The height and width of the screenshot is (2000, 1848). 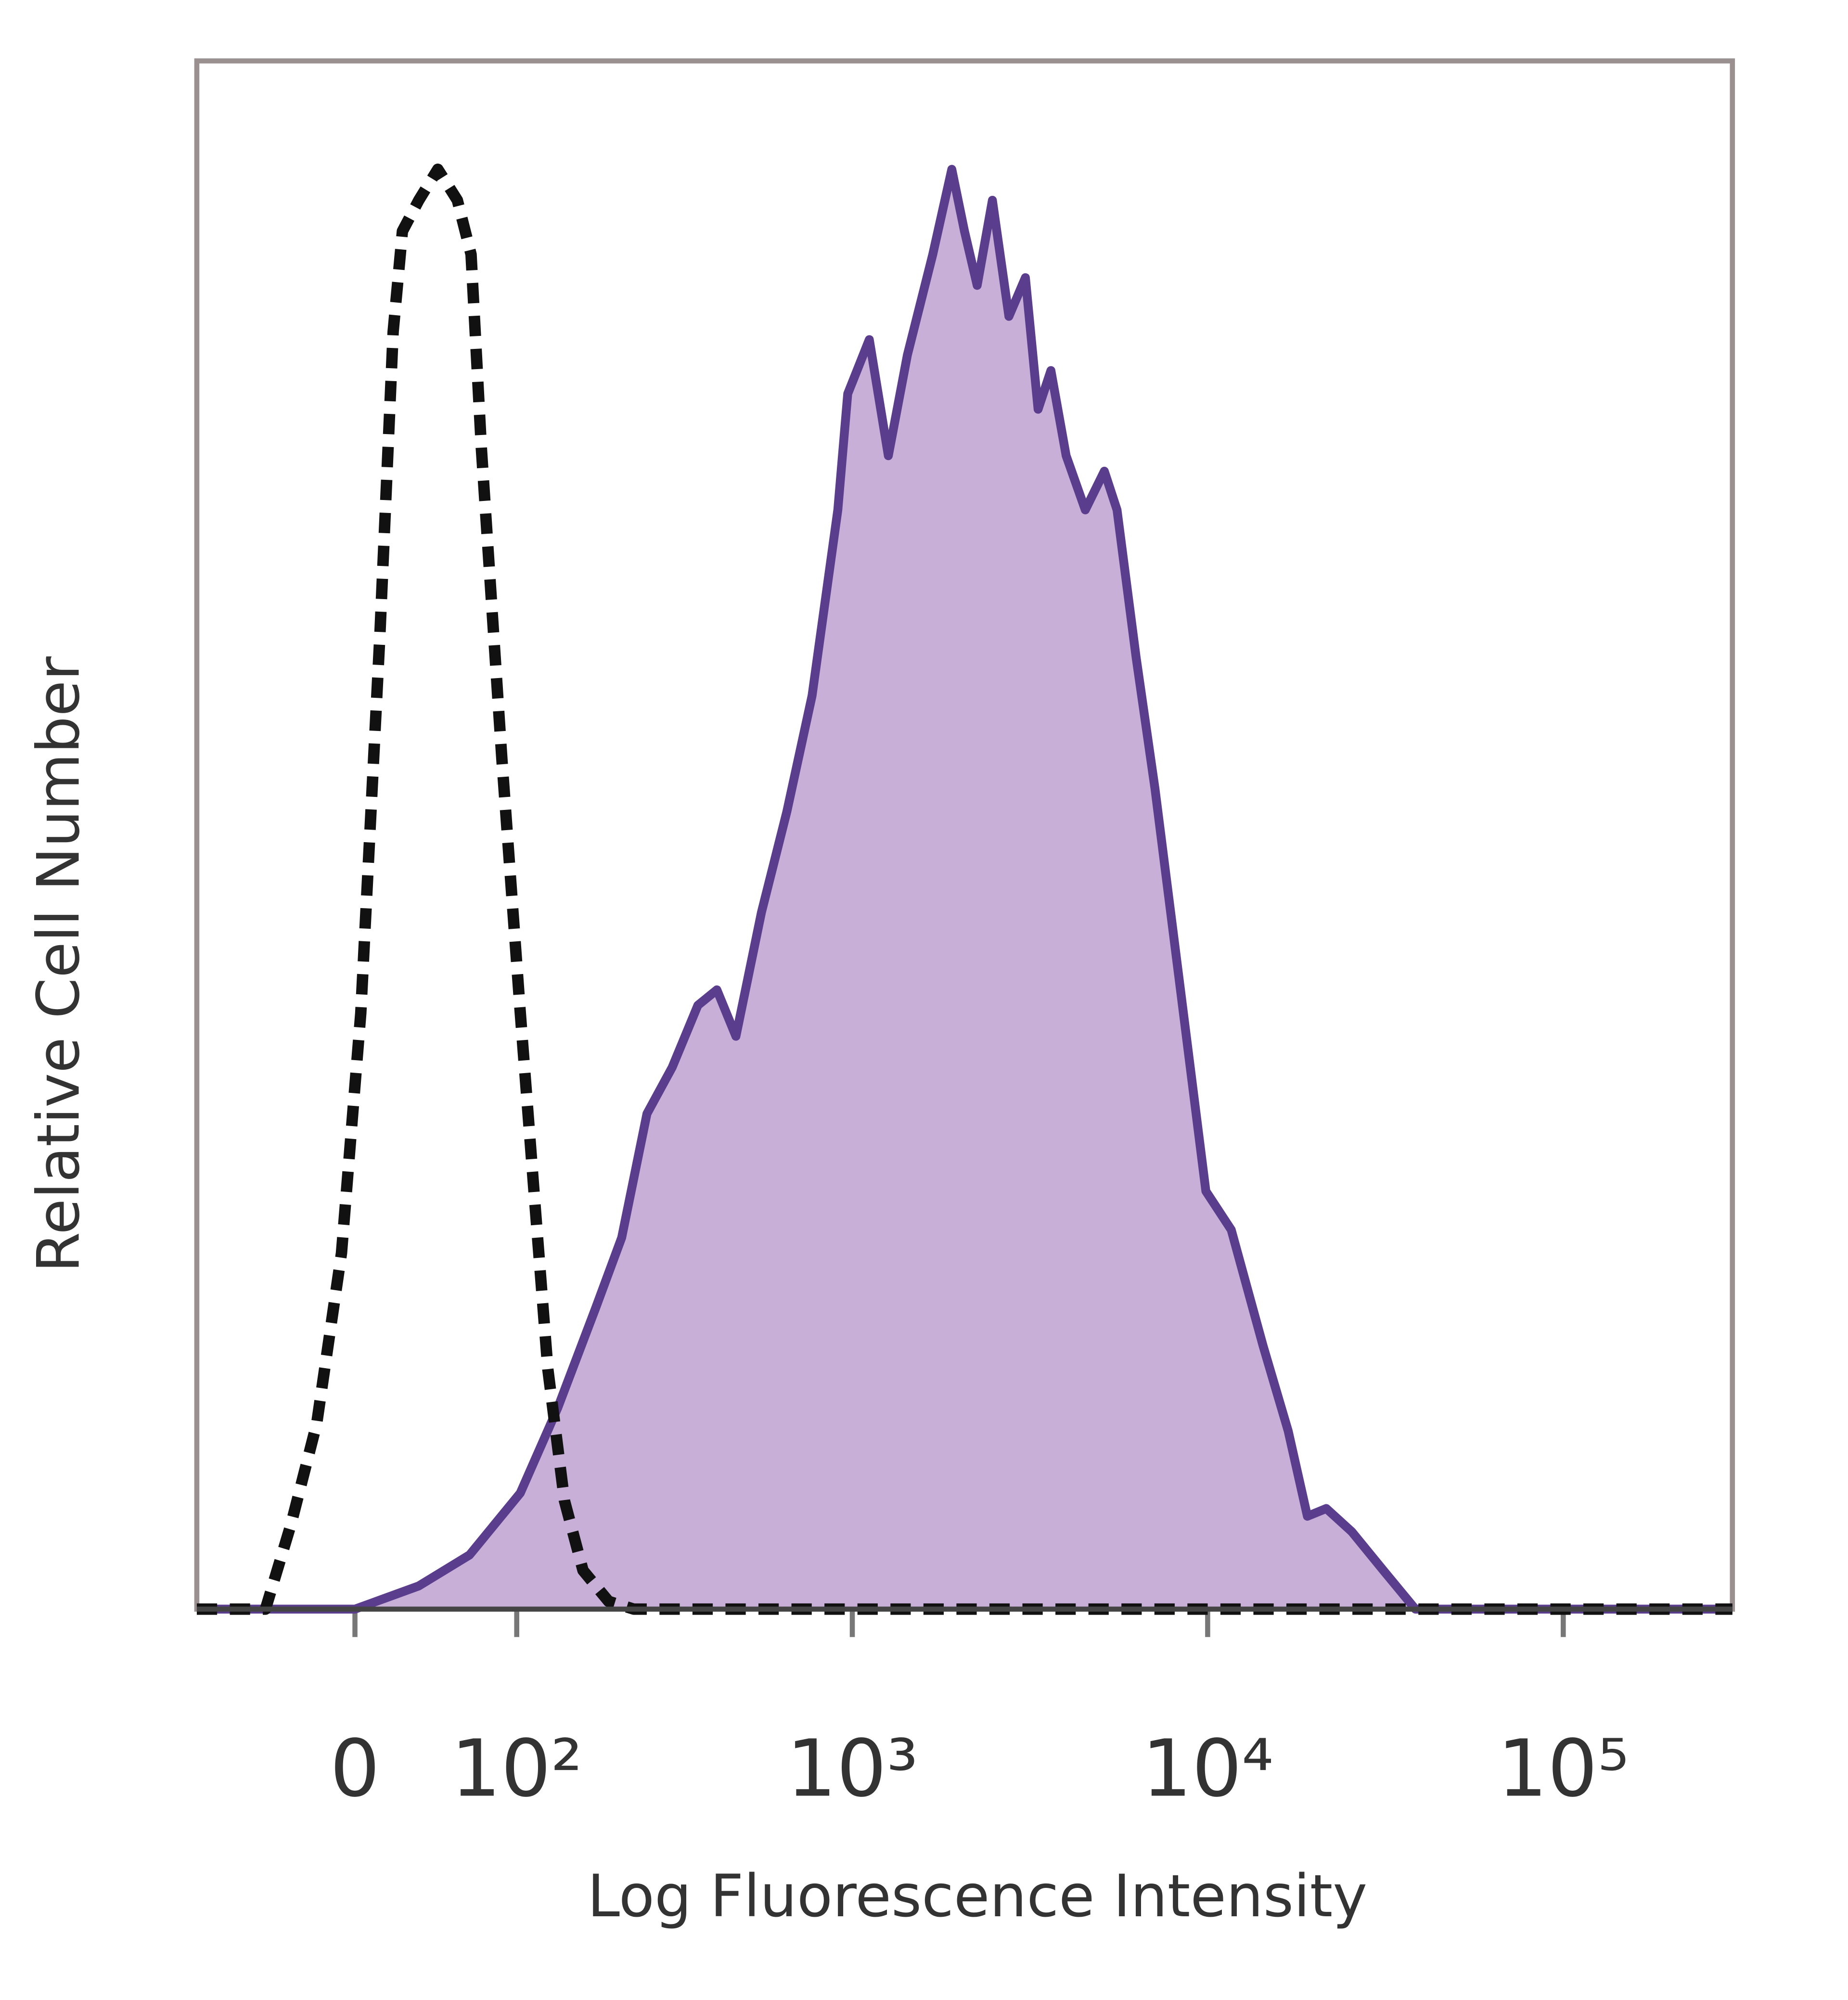 What do you see at coordinates (1564, 1769) in the screenshot?
I see `x-tick-label: 10⁵` at bounding box center [1564, 1769].